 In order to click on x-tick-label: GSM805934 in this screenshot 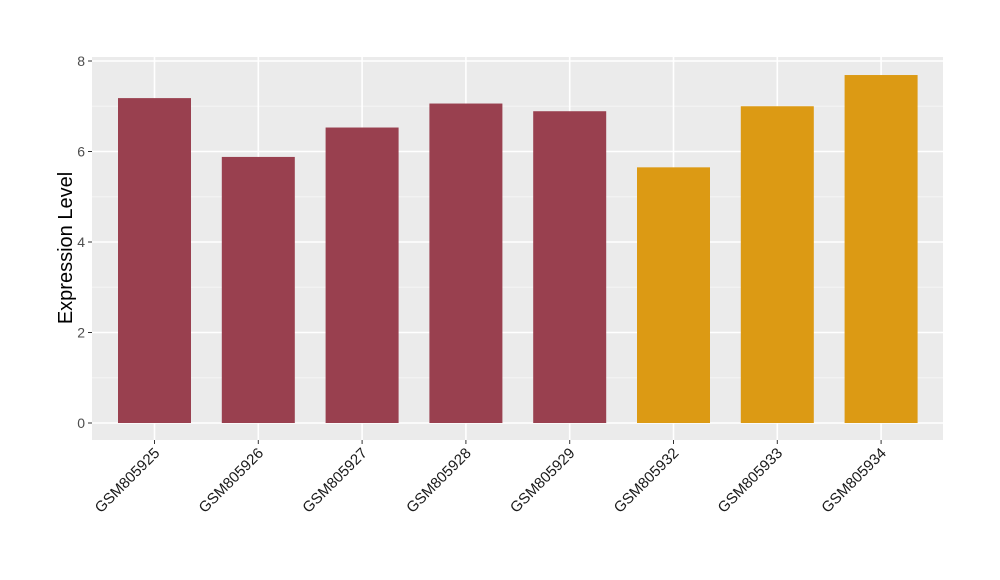, I will do `click(854, 481)`.